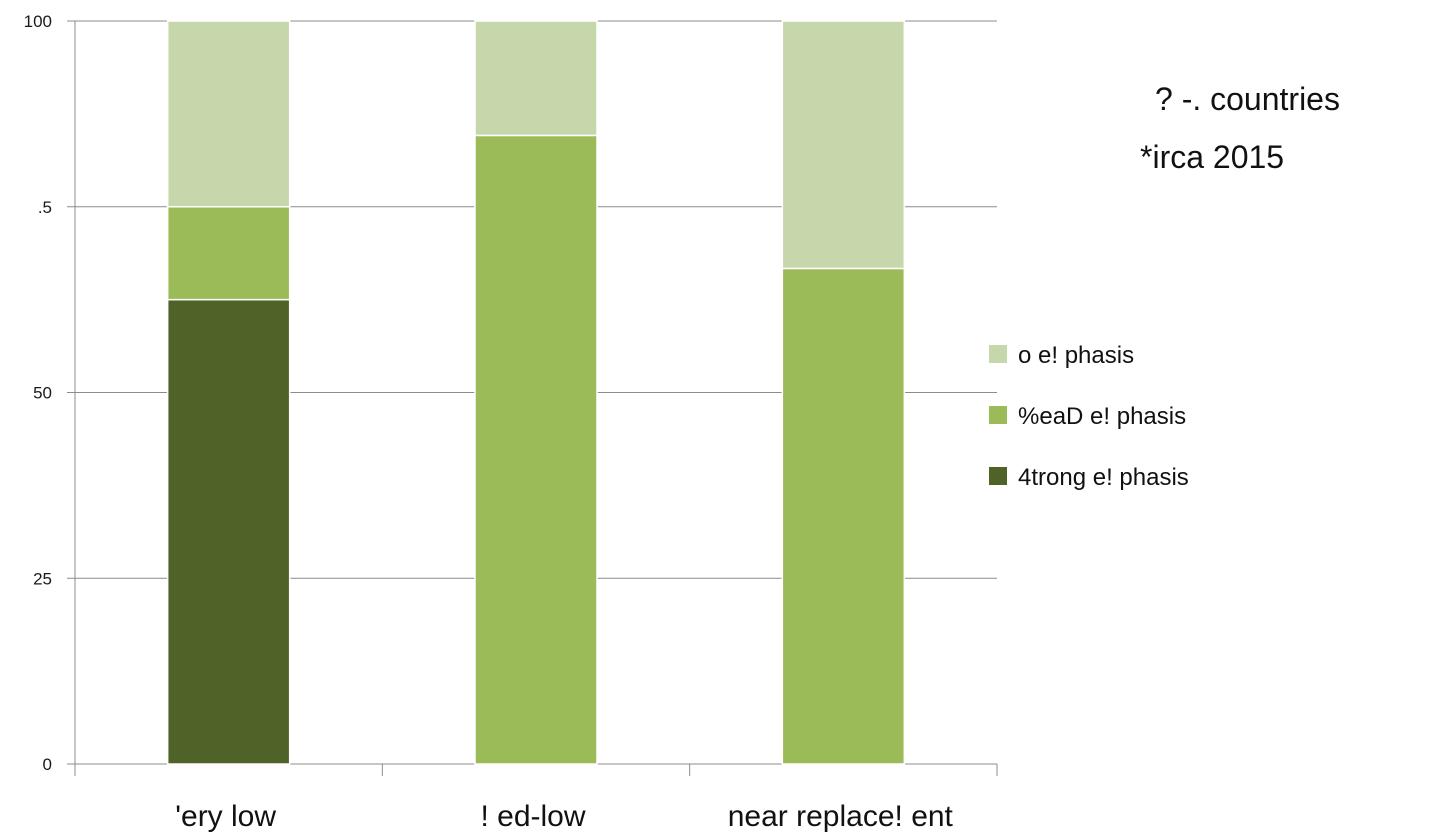  Describe the element at coordinates (1076, 355) in the screenshot. I see `legend-label: o e! phasis` at that location.